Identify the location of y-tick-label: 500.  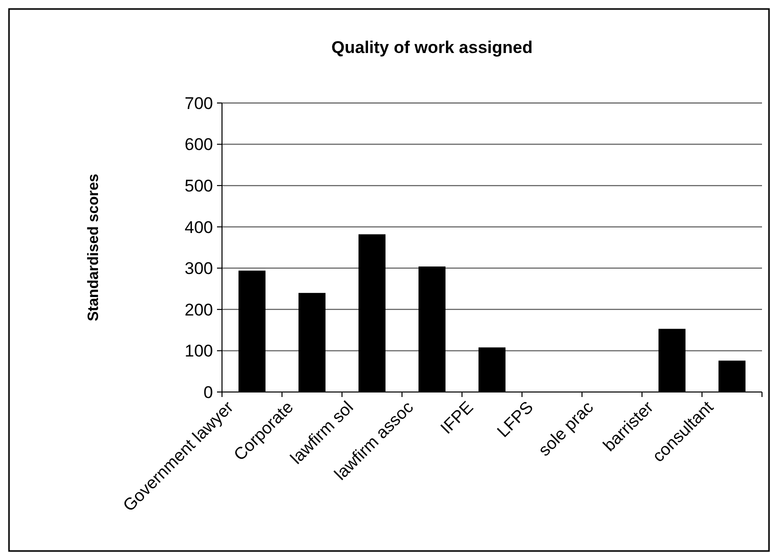
(198, 186).